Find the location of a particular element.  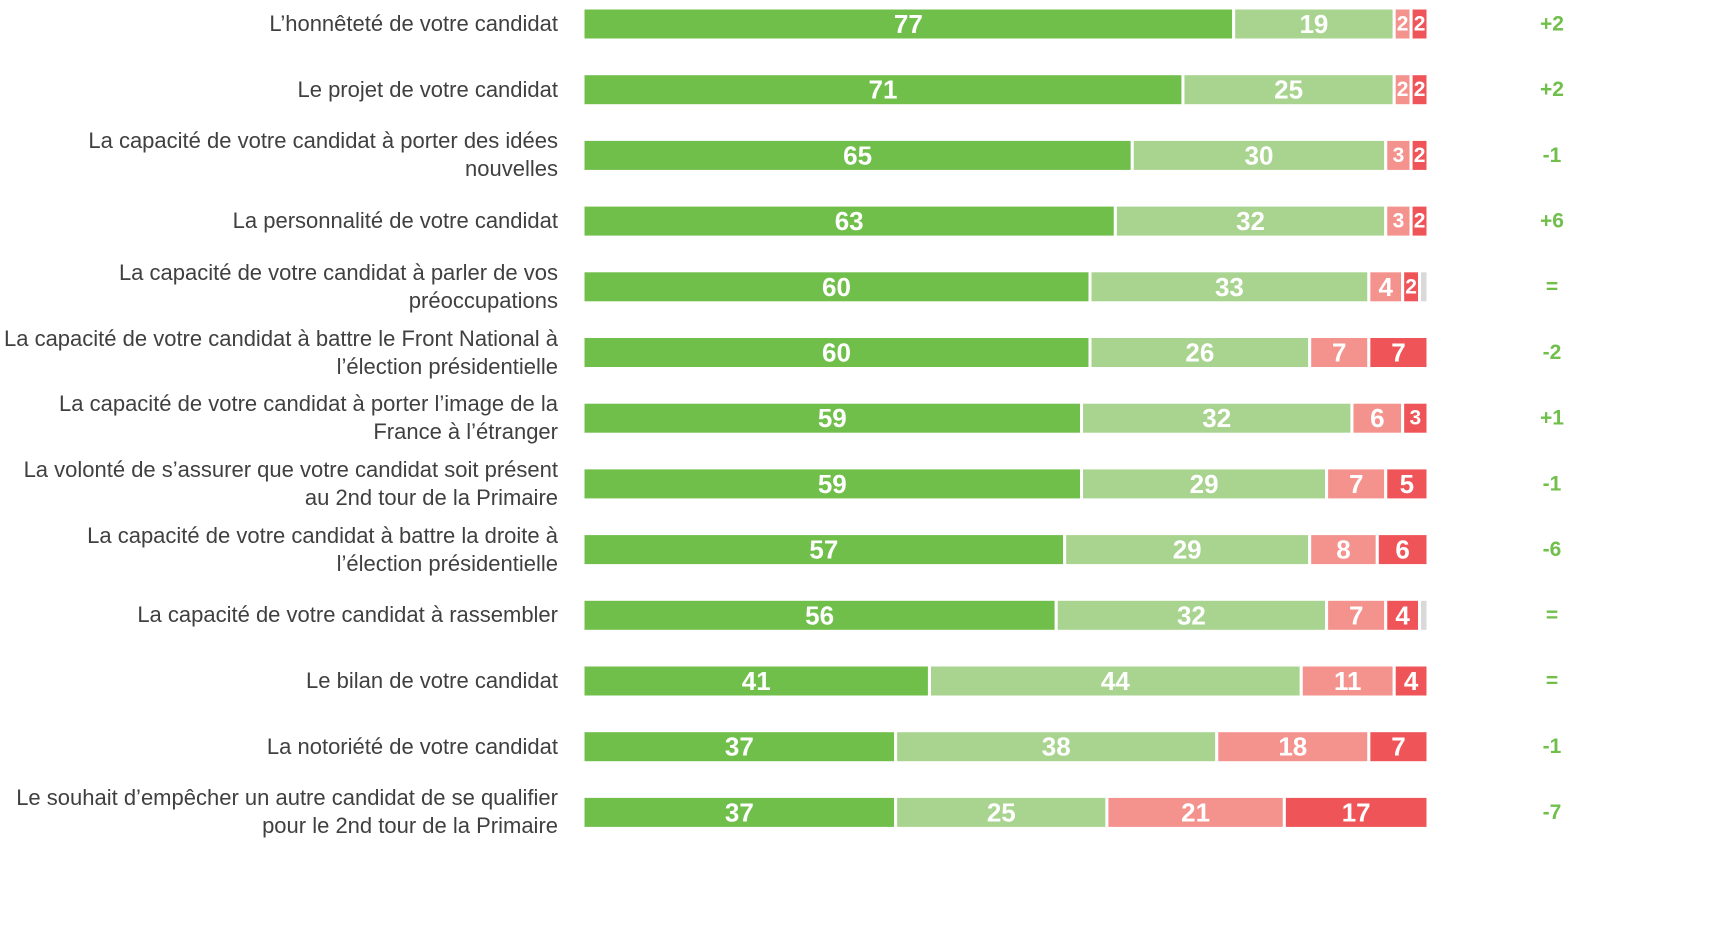

category-label: Le projet de votre candidat is located at coordinates (427, 89).